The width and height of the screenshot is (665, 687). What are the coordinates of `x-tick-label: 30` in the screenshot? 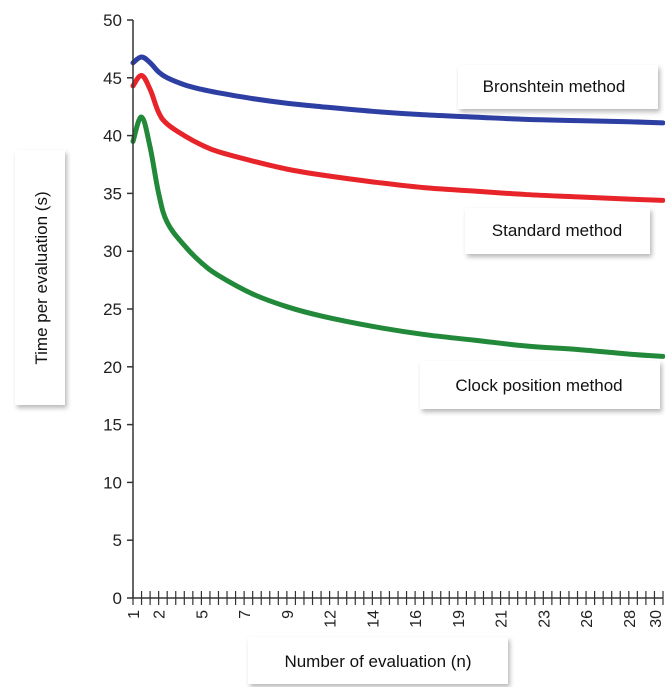 It's located at (656, 619).